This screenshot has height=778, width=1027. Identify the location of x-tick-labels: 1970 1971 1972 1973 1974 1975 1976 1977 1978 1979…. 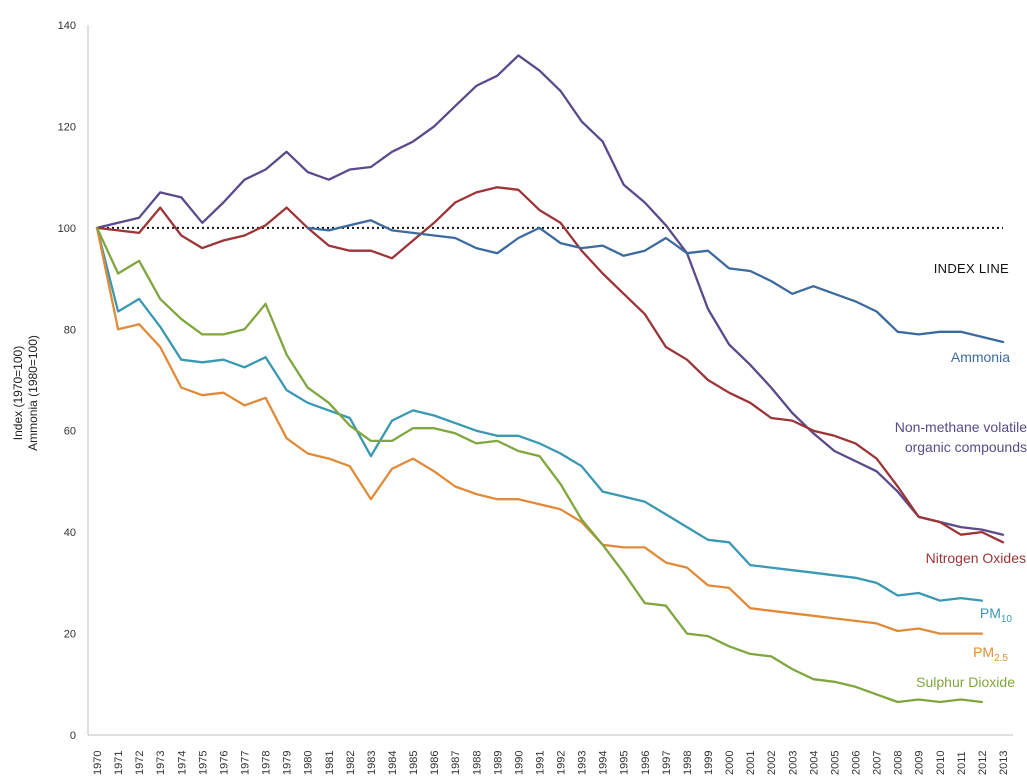
(551, 763).